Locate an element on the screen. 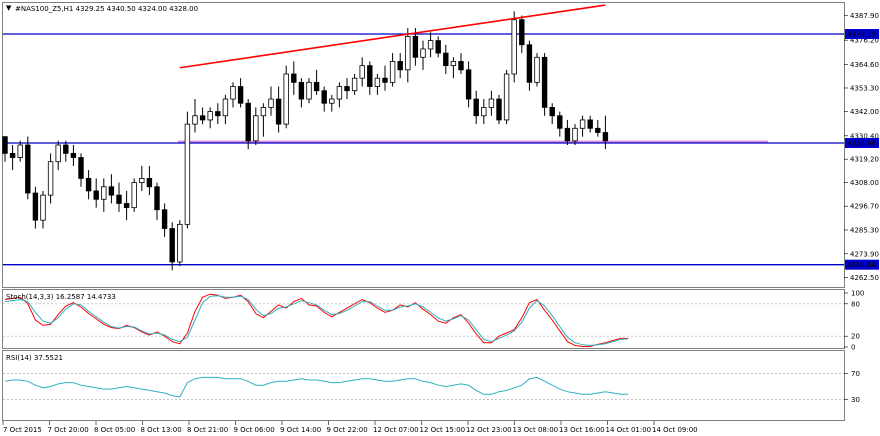 This screenshot has height=436, width=880. price-axis-label: 4364.60 is located at coordinates (864, 65).